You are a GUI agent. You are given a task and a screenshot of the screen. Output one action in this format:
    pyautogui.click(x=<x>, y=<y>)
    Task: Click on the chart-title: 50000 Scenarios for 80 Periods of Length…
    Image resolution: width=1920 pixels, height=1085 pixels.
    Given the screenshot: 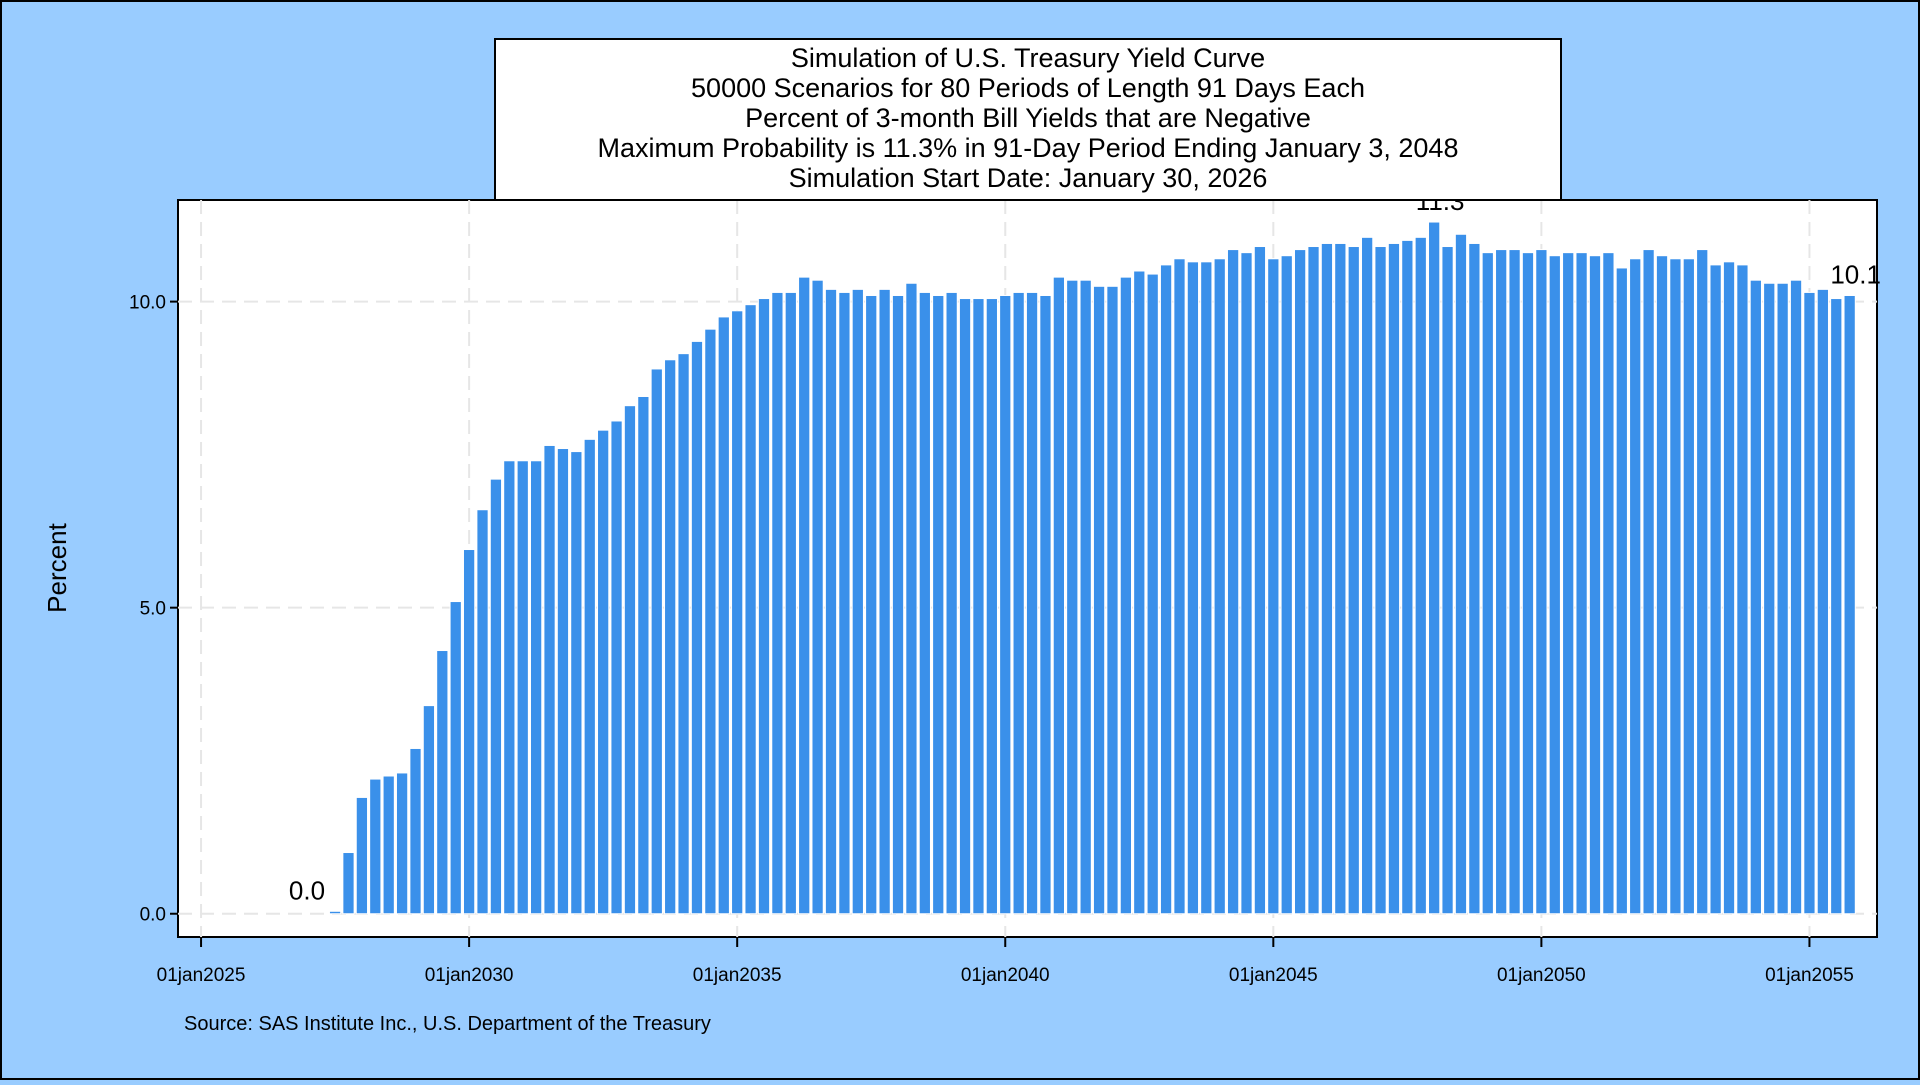 What is the action you would take?
    pyautogui.click(x=1028, y=88)
    